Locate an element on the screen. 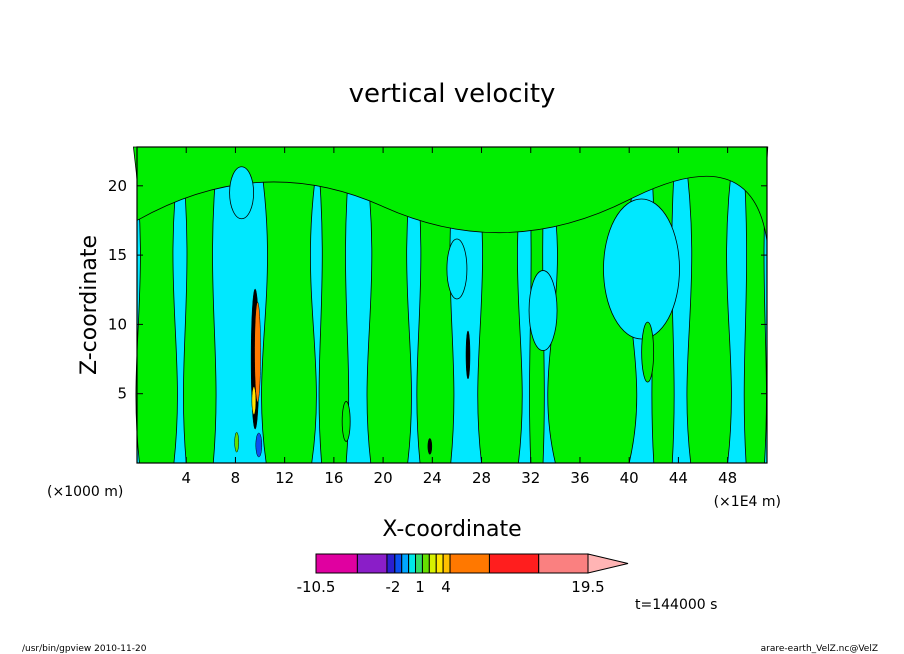  time-label: t=144000 s is located at coordinates (676, 605).